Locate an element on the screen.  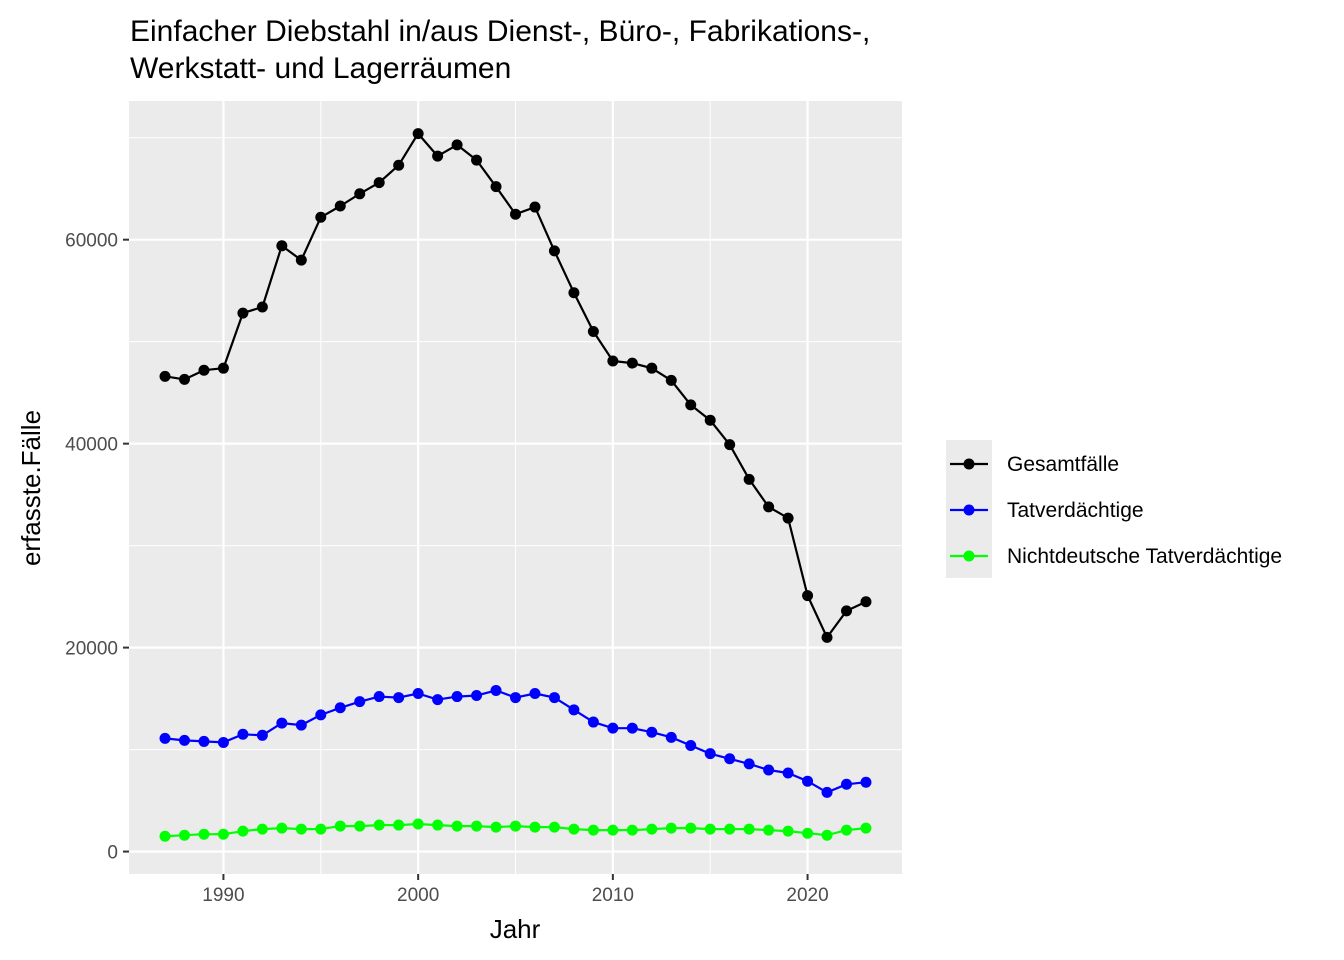
x-axis-title: Jahr is located at coordinates (515, 929).